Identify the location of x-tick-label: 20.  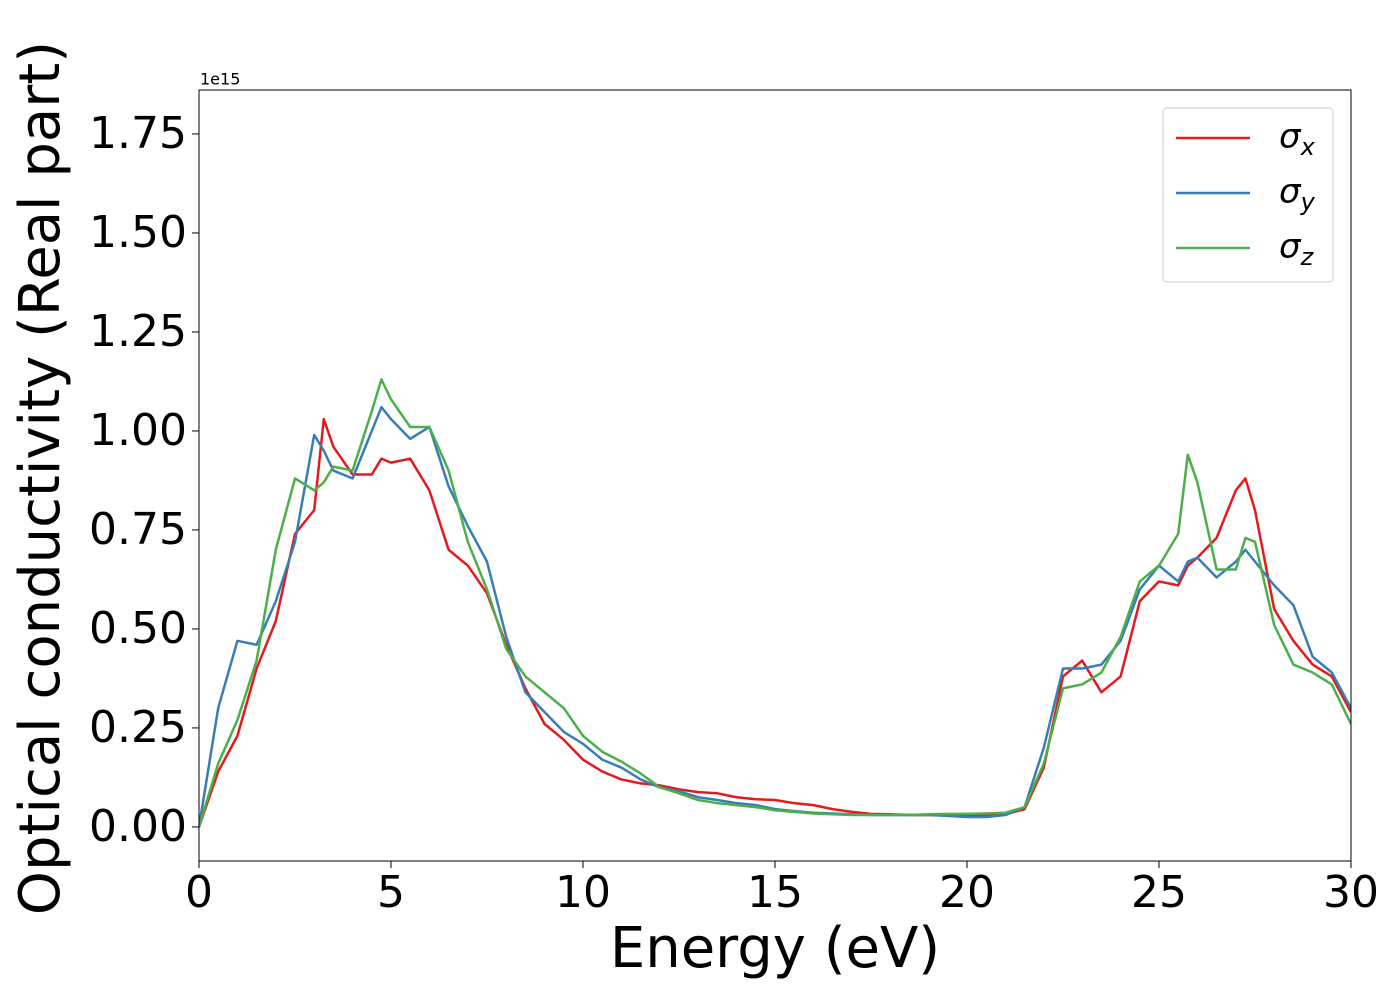
(967, 892).